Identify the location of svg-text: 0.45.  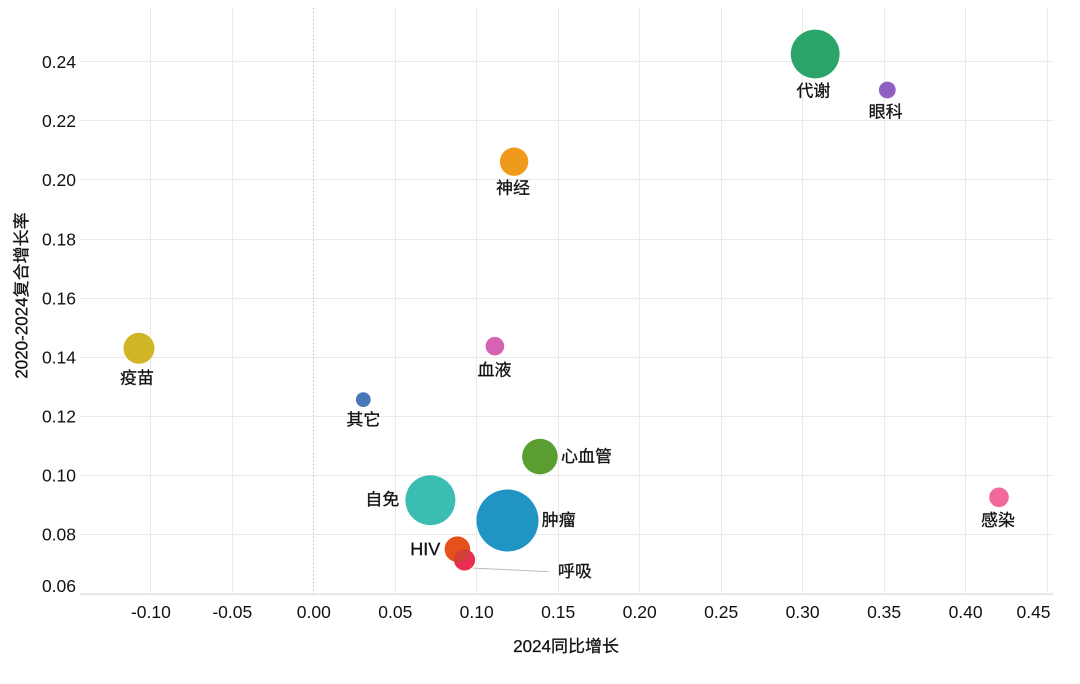
(1033, 612).